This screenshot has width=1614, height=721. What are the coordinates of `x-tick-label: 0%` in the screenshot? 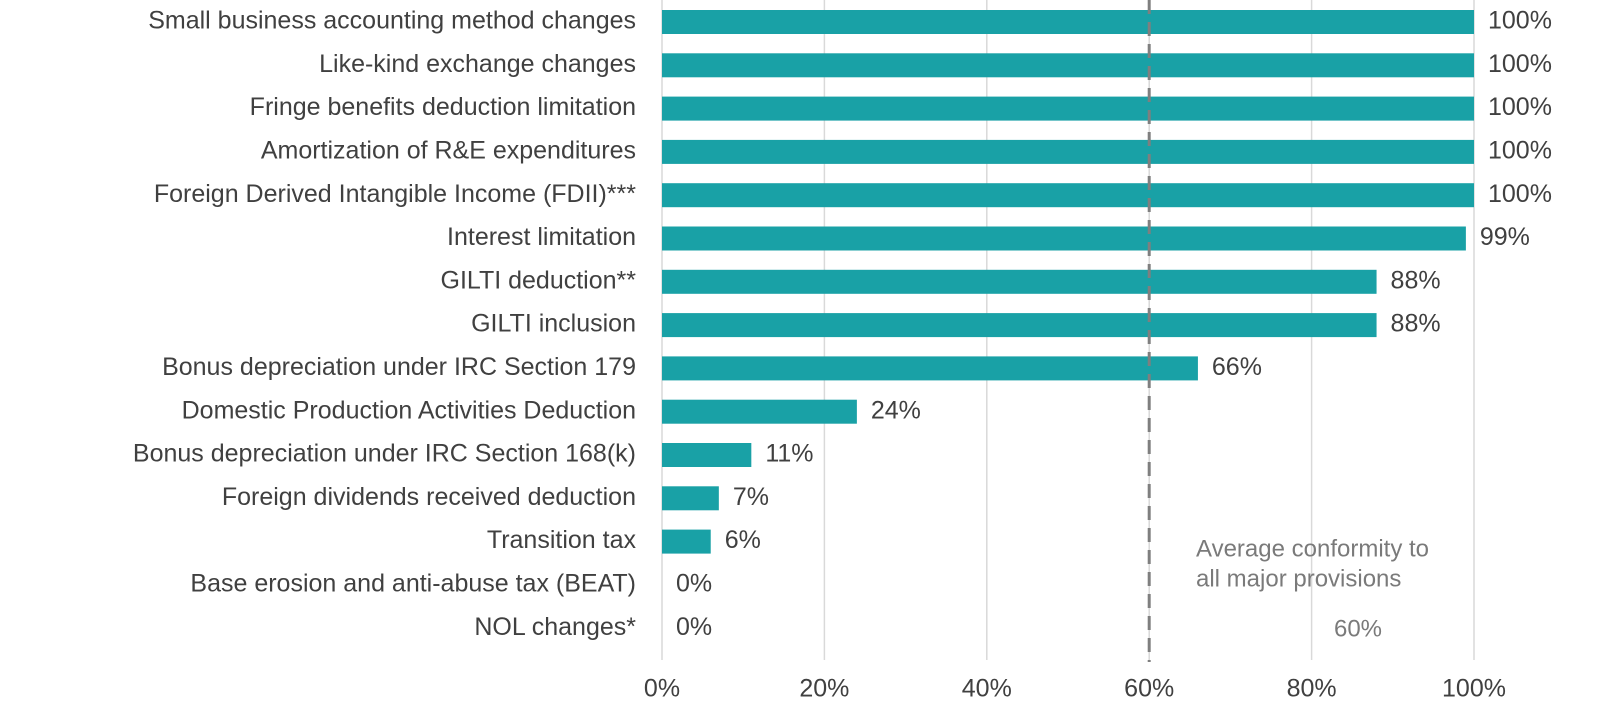 It's located at (662, 689).